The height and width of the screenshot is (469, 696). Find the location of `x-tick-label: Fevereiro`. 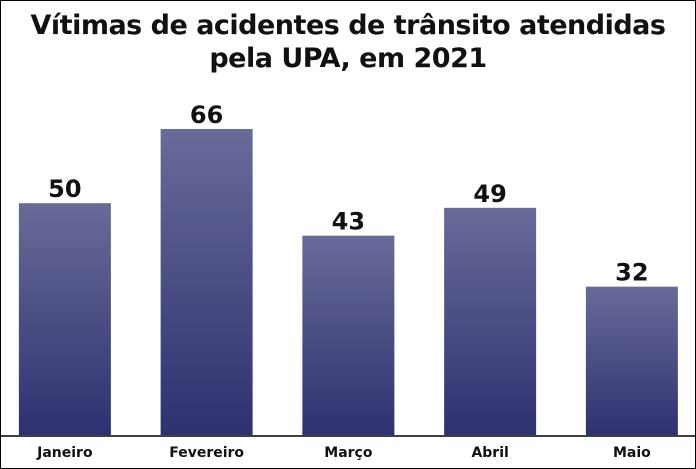

x-tick-label: Fevereiro is located at coordinates (206, 453).